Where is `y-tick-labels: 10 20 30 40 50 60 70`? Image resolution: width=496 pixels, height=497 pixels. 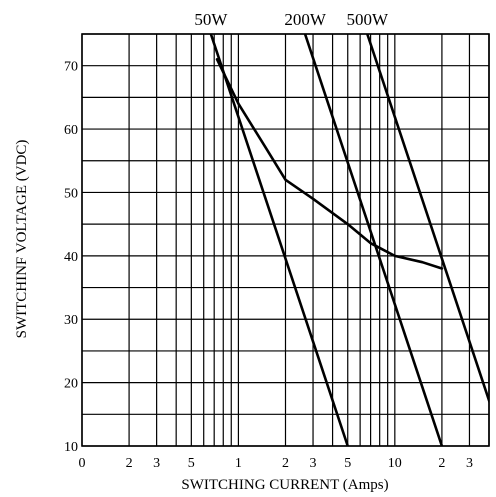
y-tick-labels: 10 20 30 40 50 60 70 is located at coordinates (71, 257).